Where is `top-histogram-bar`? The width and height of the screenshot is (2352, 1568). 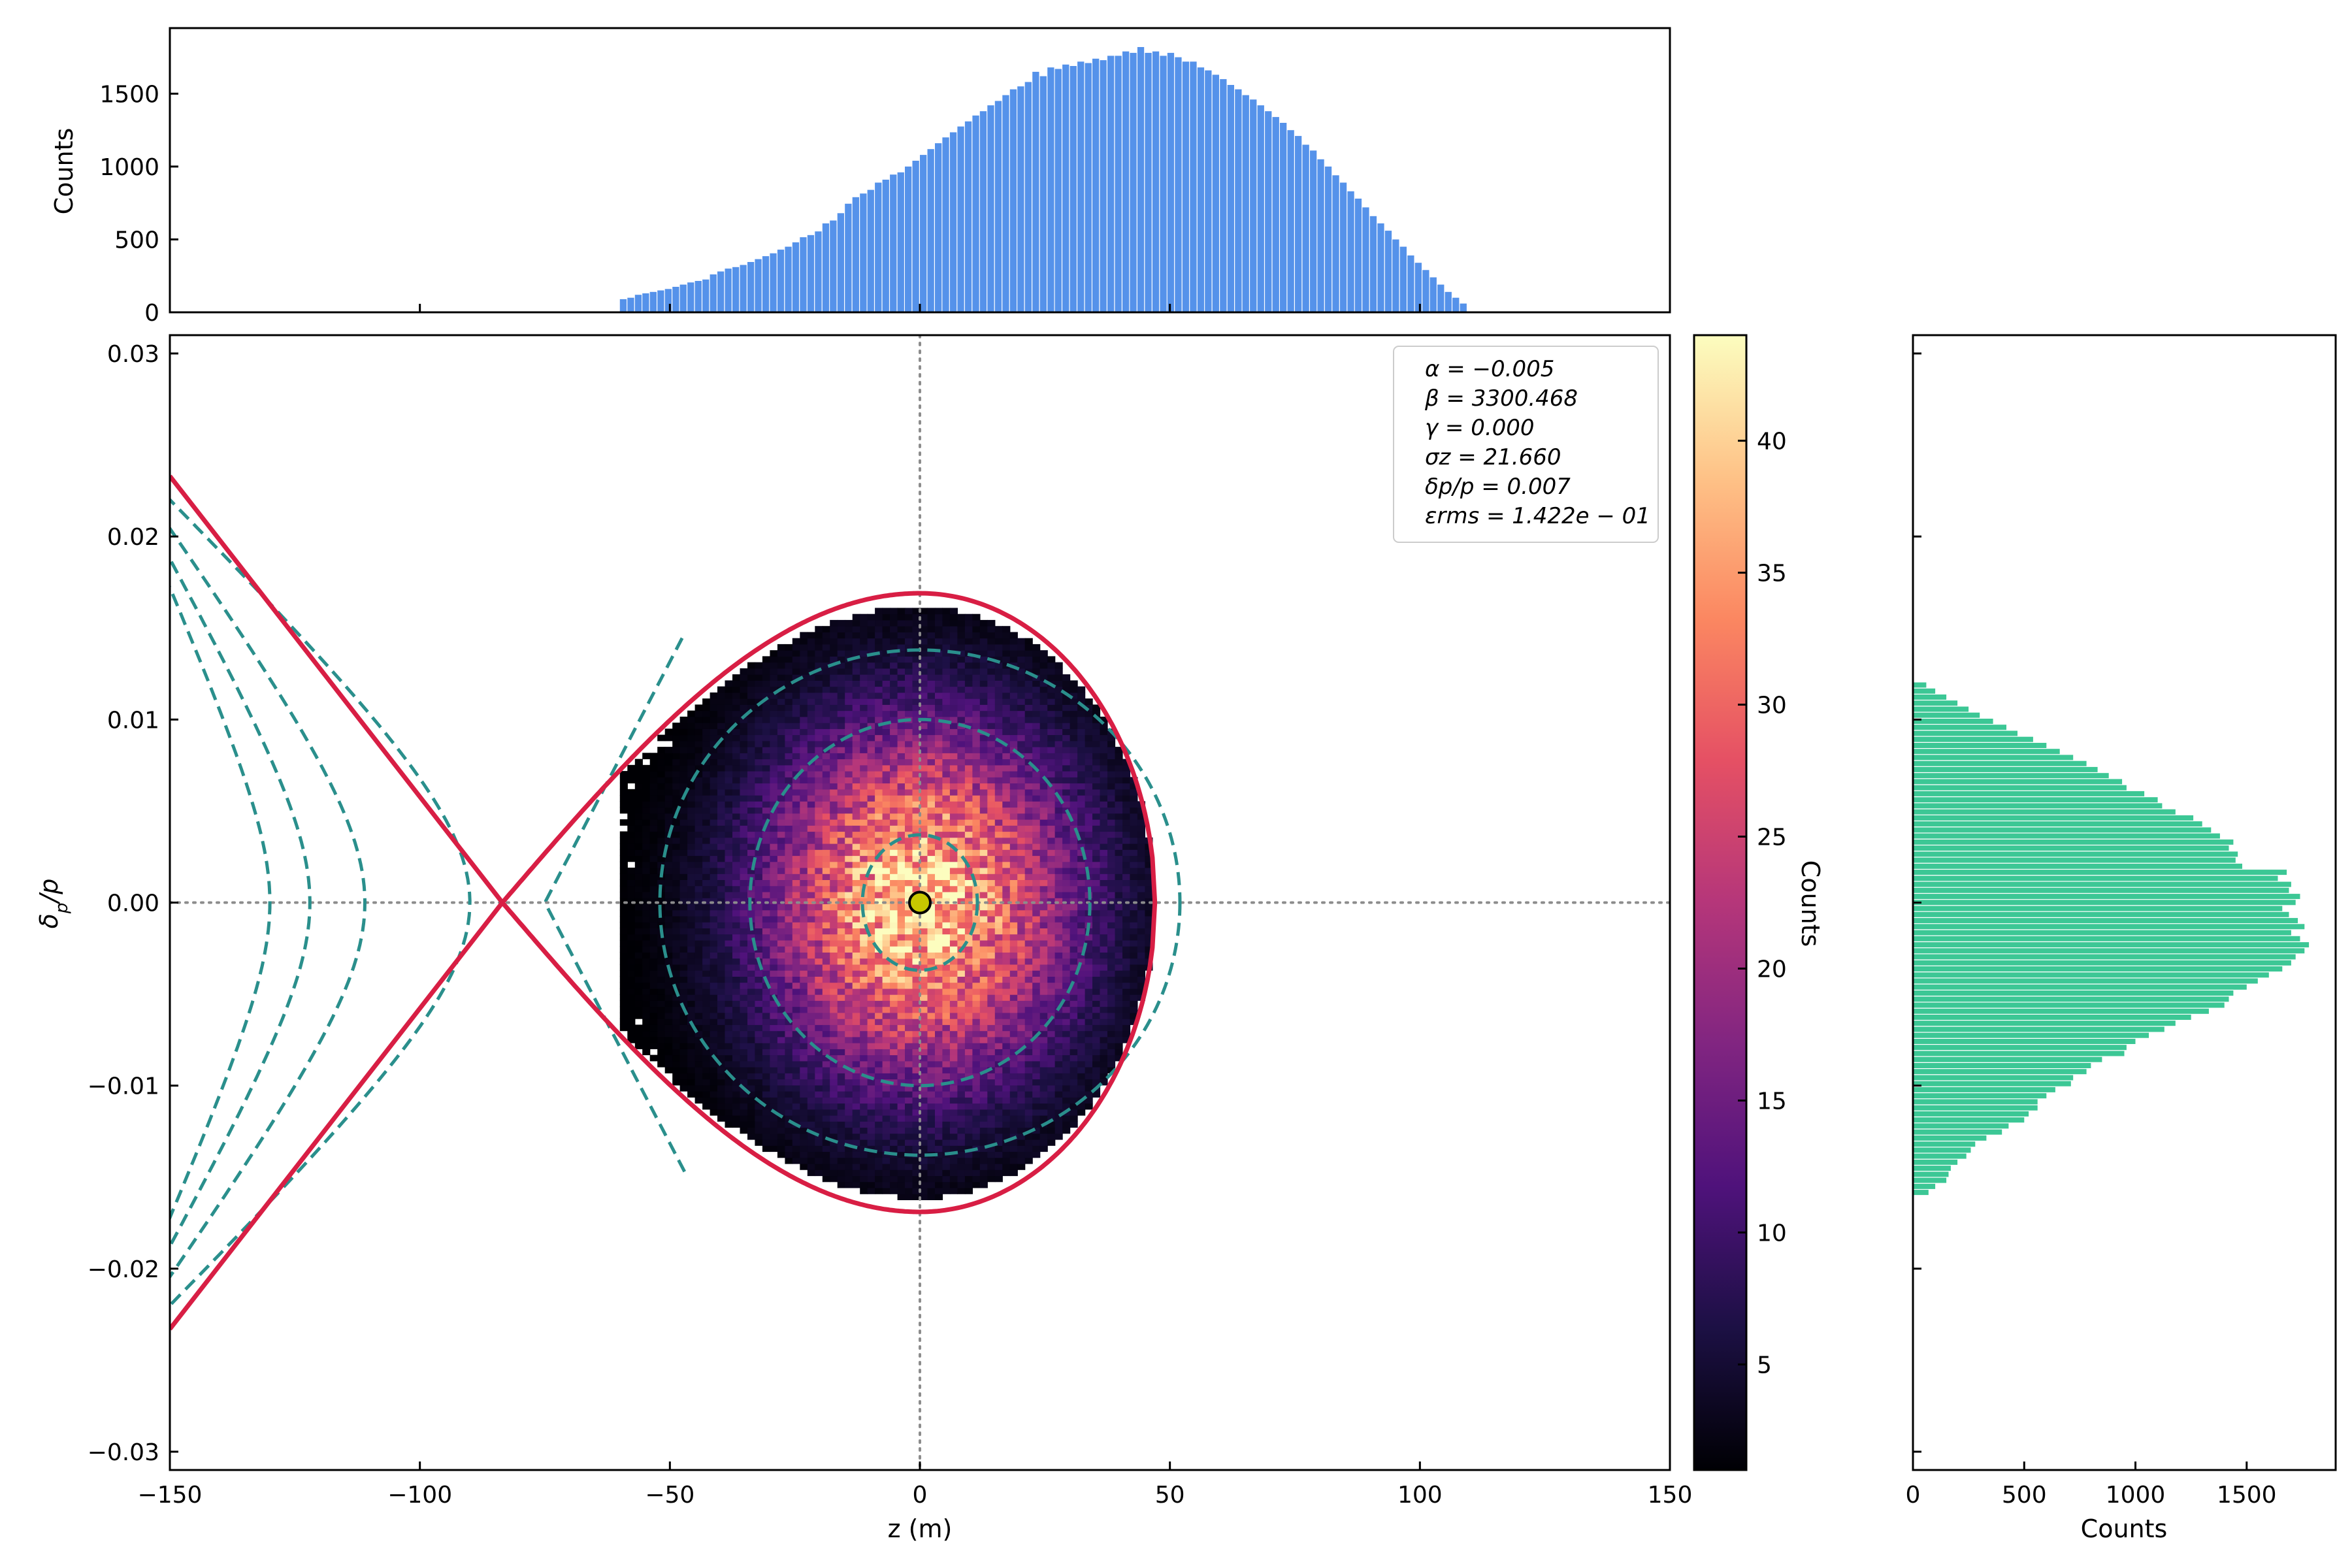 top-histogram-bar is located at coordinates (953, 222).